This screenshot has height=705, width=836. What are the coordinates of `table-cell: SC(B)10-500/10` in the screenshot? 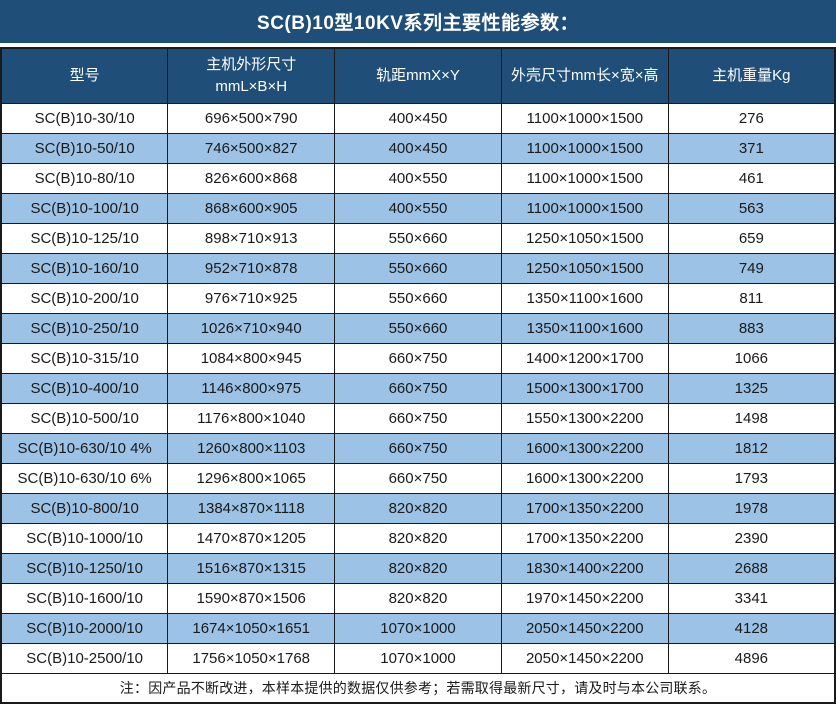 It's located at (84, 418).